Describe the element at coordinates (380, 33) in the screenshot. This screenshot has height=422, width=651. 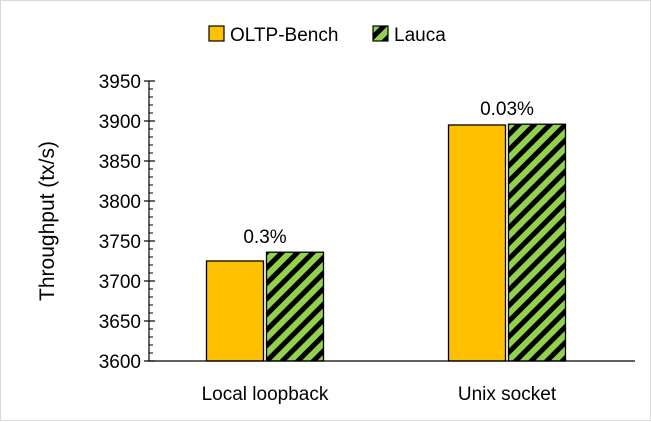
I see `legend-swatch-lauca` at that location.